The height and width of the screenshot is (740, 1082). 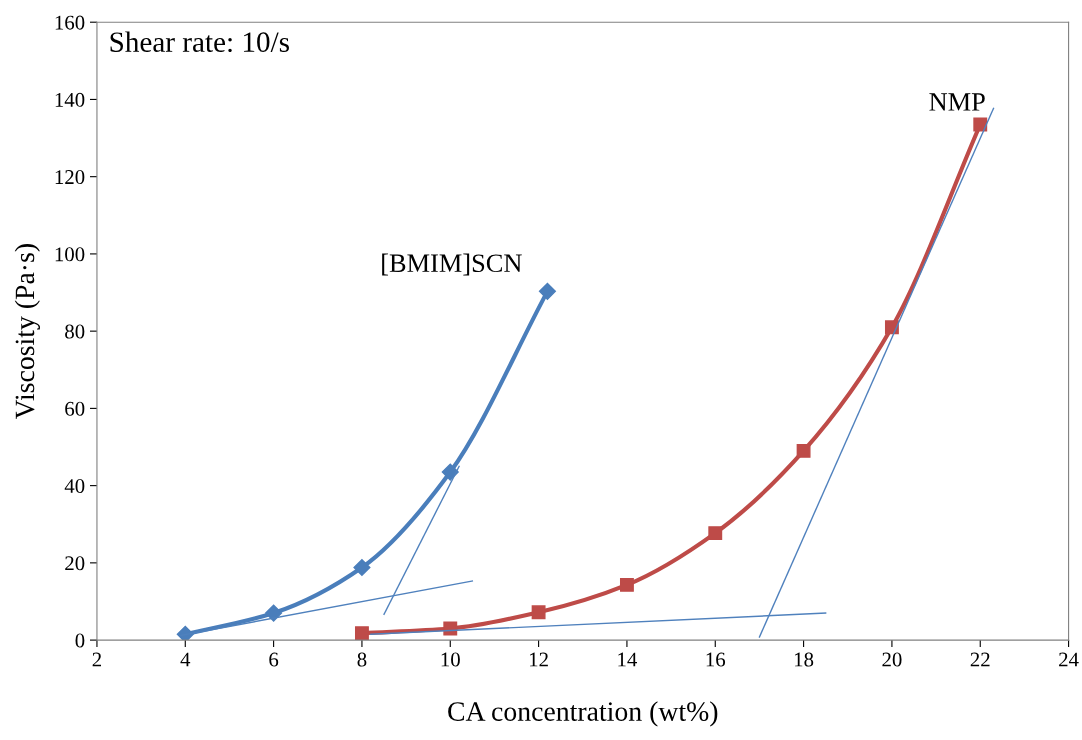 What do you see at coordinates (70, 99) in the screenshot?
I see `y-tick-label: 140` at bounding box center [70, 99].